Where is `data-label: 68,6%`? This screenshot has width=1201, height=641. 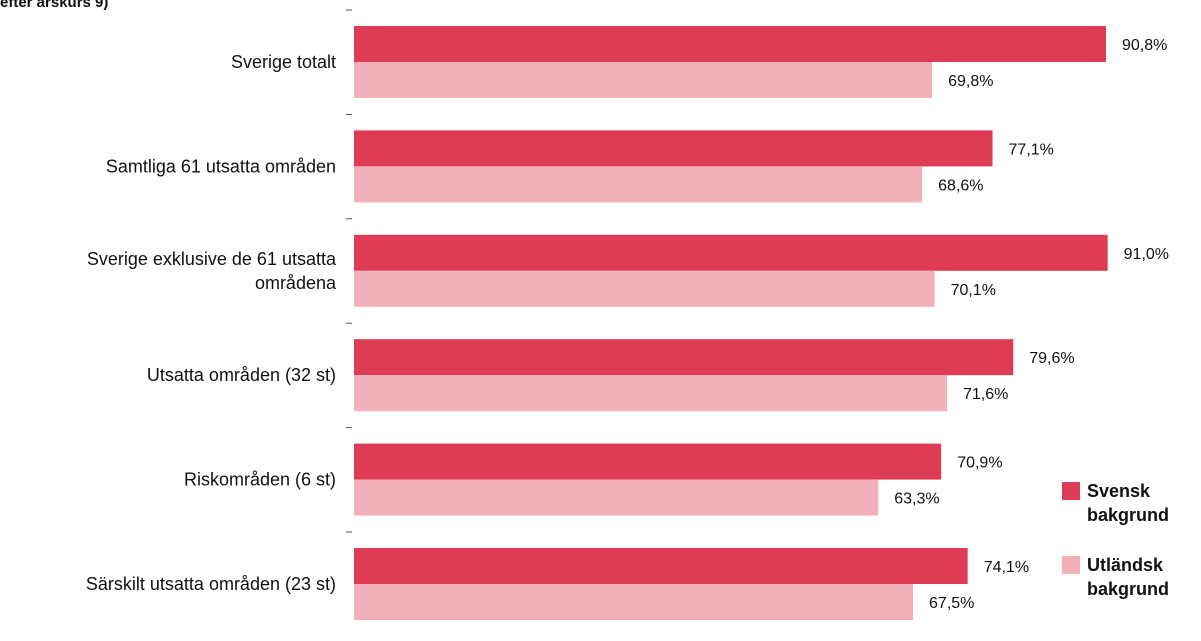 data-label: 68,6% is located at coordinates (960, 185).